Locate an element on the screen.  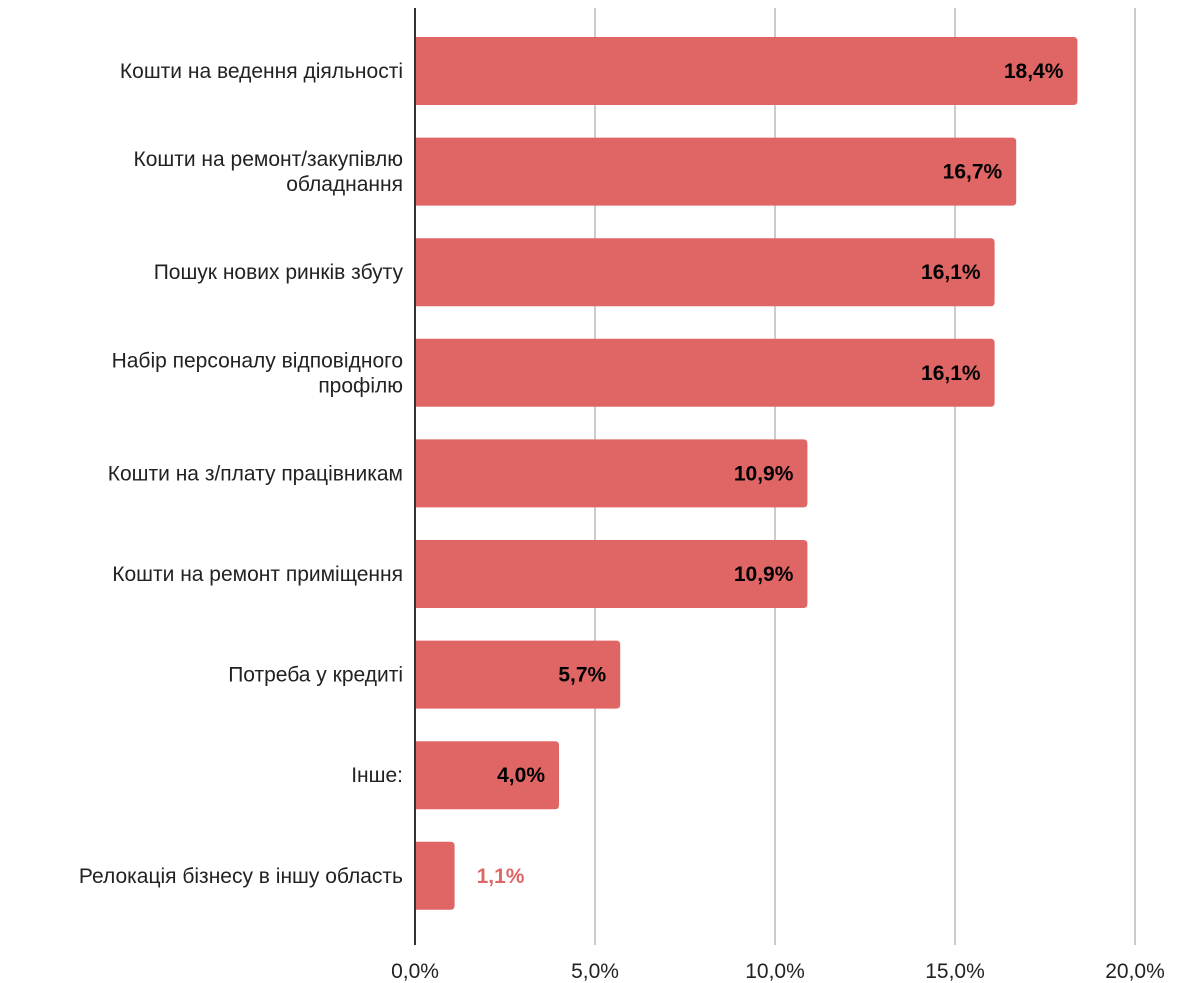
data-label: 4,0% is located at coordinates (521, 775).